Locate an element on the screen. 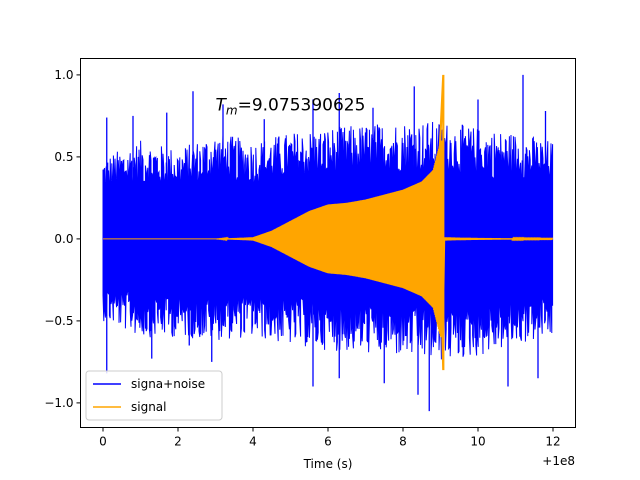 The width and height of the screenshot is (640, 480). y-tick-label: −0.5 is located at coordinates (58, 321).